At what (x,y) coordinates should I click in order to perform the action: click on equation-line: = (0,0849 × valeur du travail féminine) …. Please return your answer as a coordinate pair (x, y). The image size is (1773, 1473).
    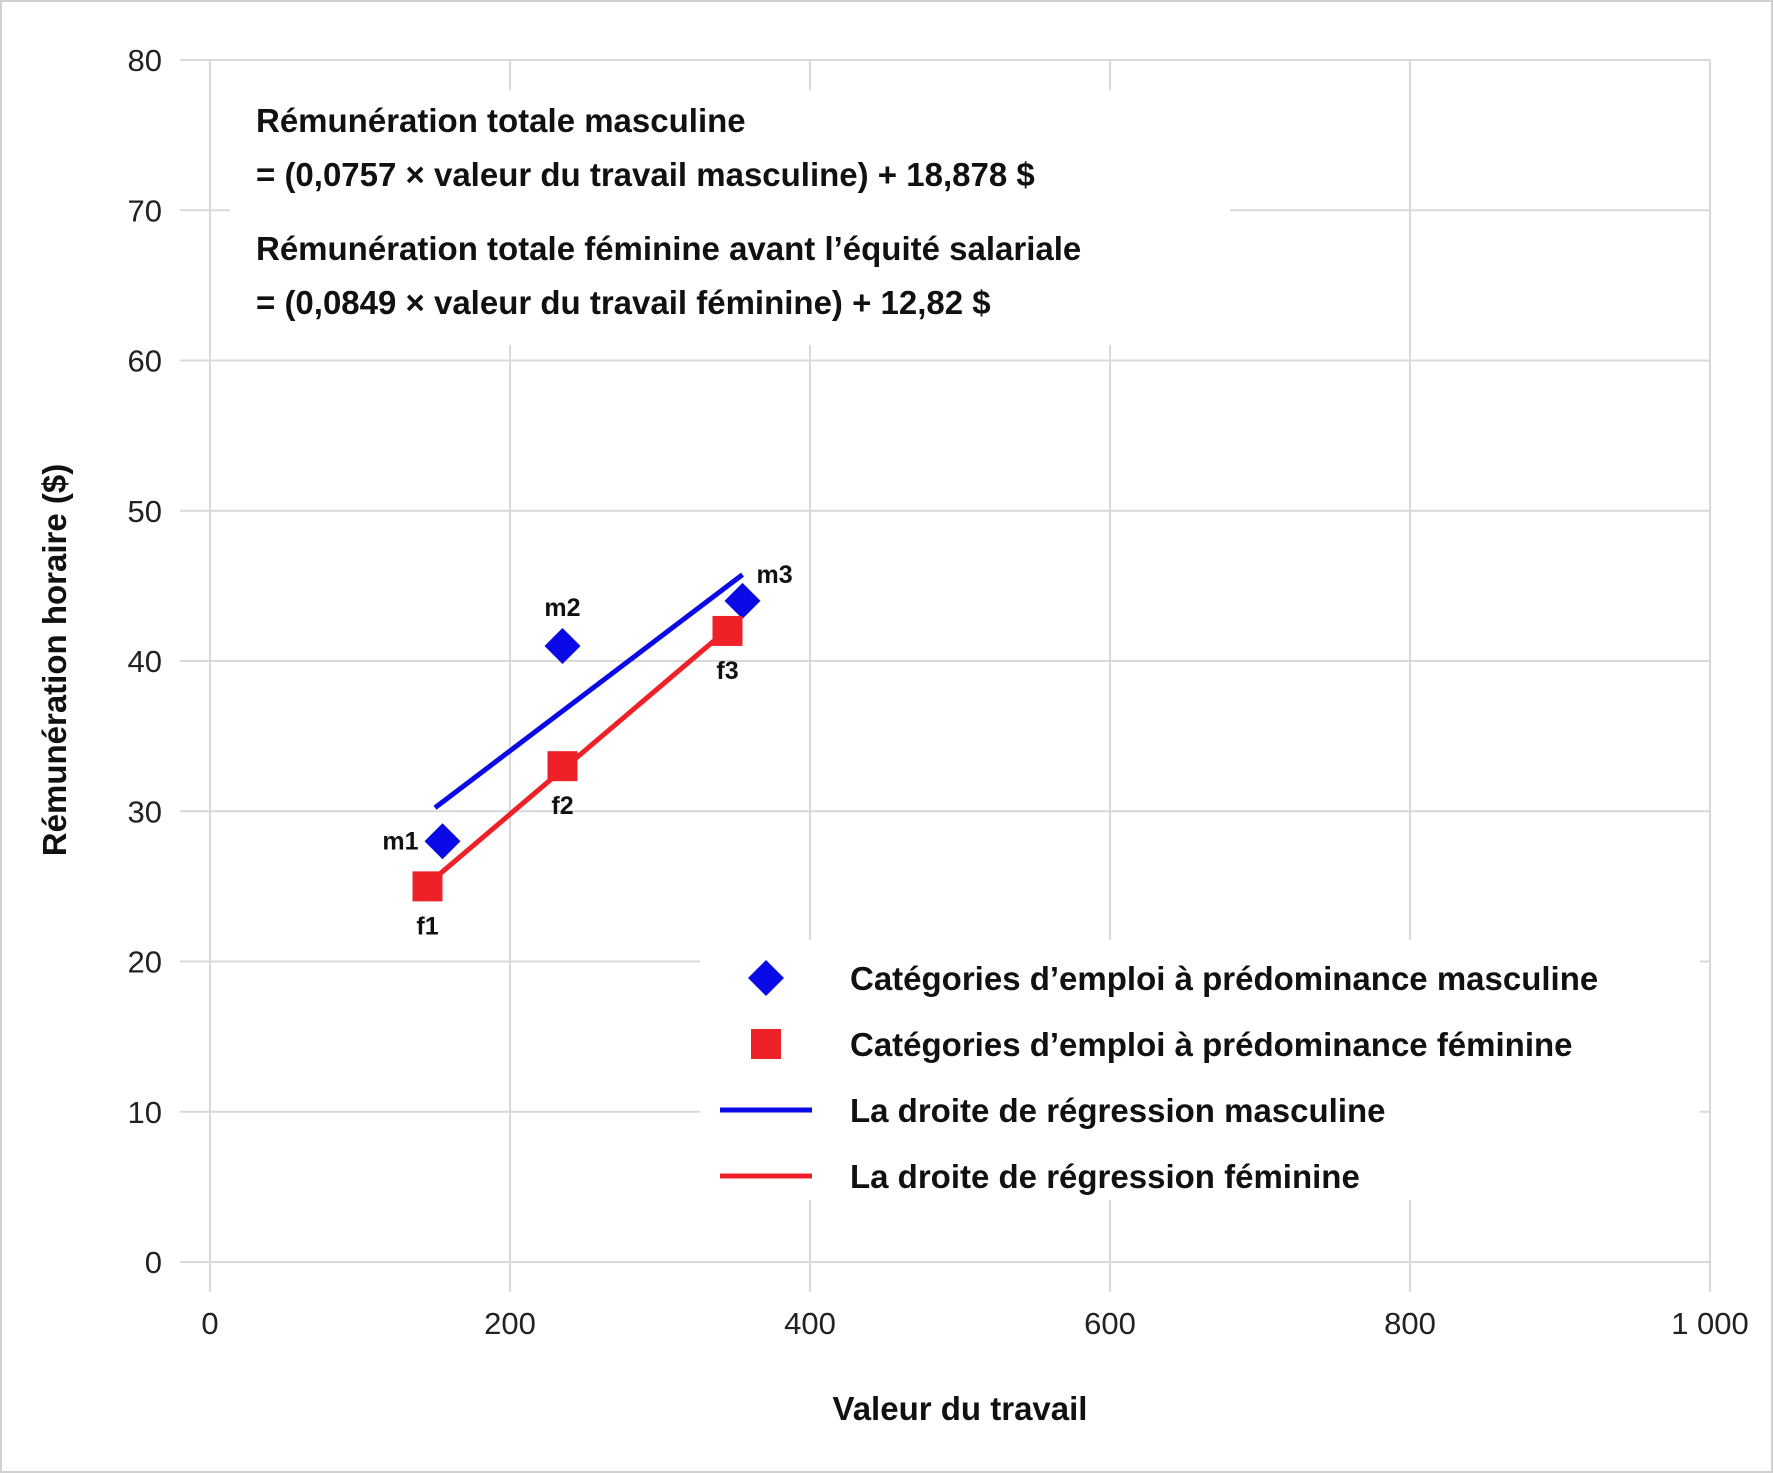
    Looking at the image, I should click on (623, 302).